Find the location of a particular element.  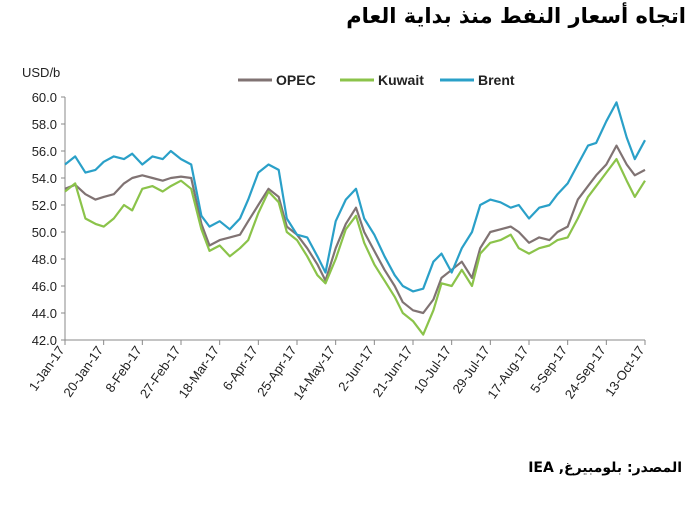

y-tick-label: 42.0 is located at coordinates (44, 340).